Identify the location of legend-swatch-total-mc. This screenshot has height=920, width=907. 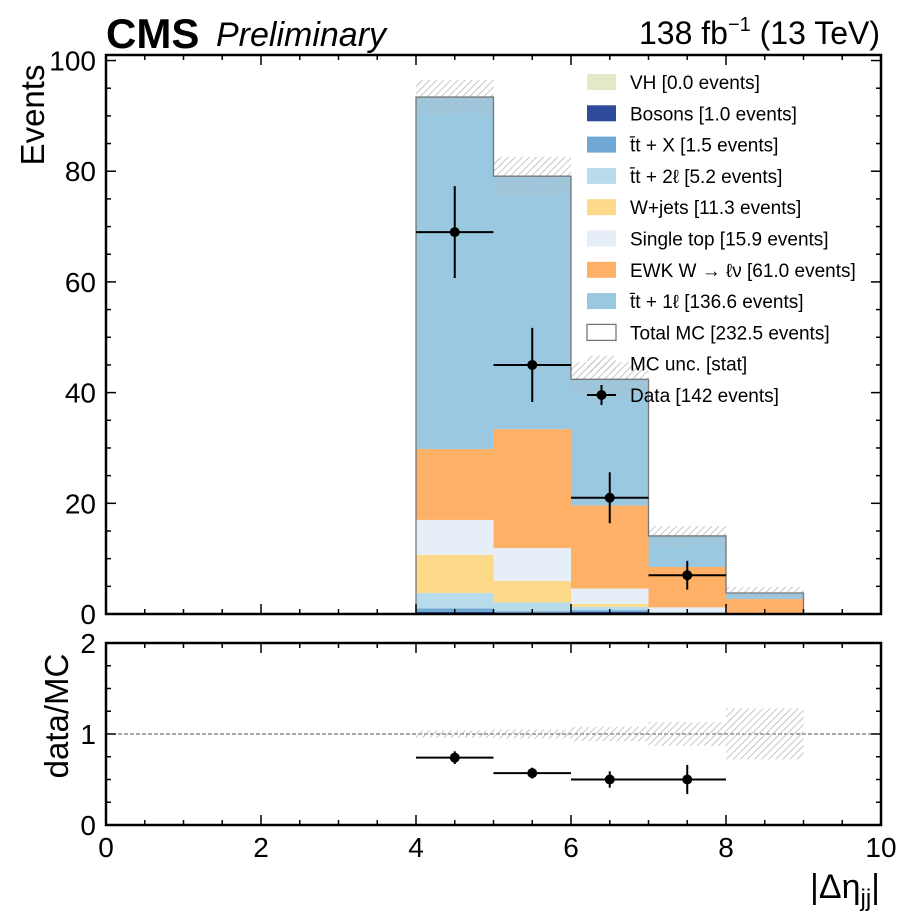
(601, 332).